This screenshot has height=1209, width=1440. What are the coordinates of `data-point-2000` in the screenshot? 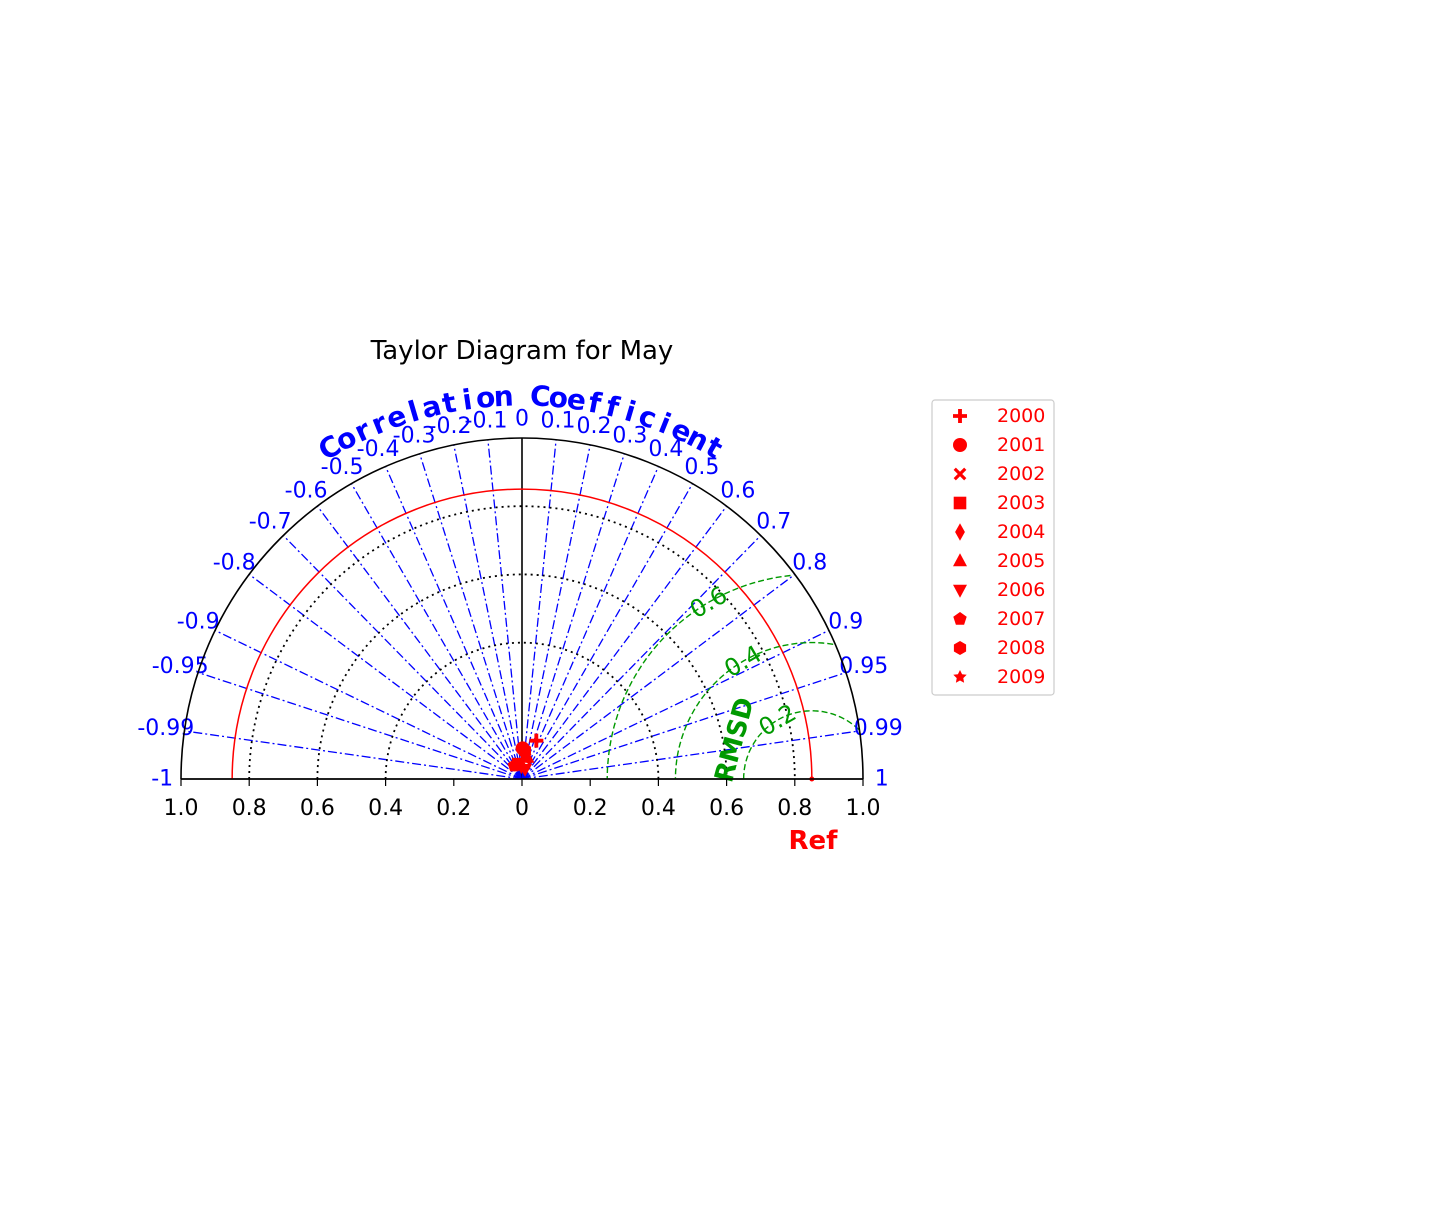 It's located at (536, 740).